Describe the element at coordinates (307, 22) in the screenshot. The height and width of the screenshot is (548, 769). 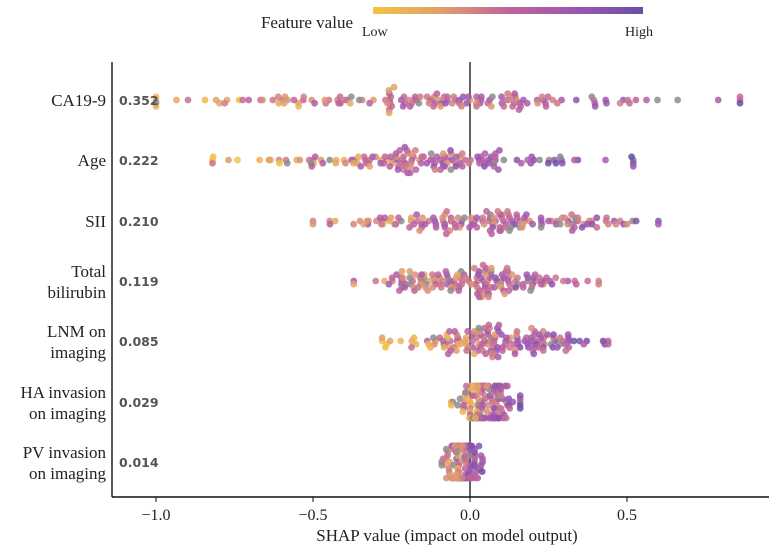
I see `legend-title: Feature value` at that location.